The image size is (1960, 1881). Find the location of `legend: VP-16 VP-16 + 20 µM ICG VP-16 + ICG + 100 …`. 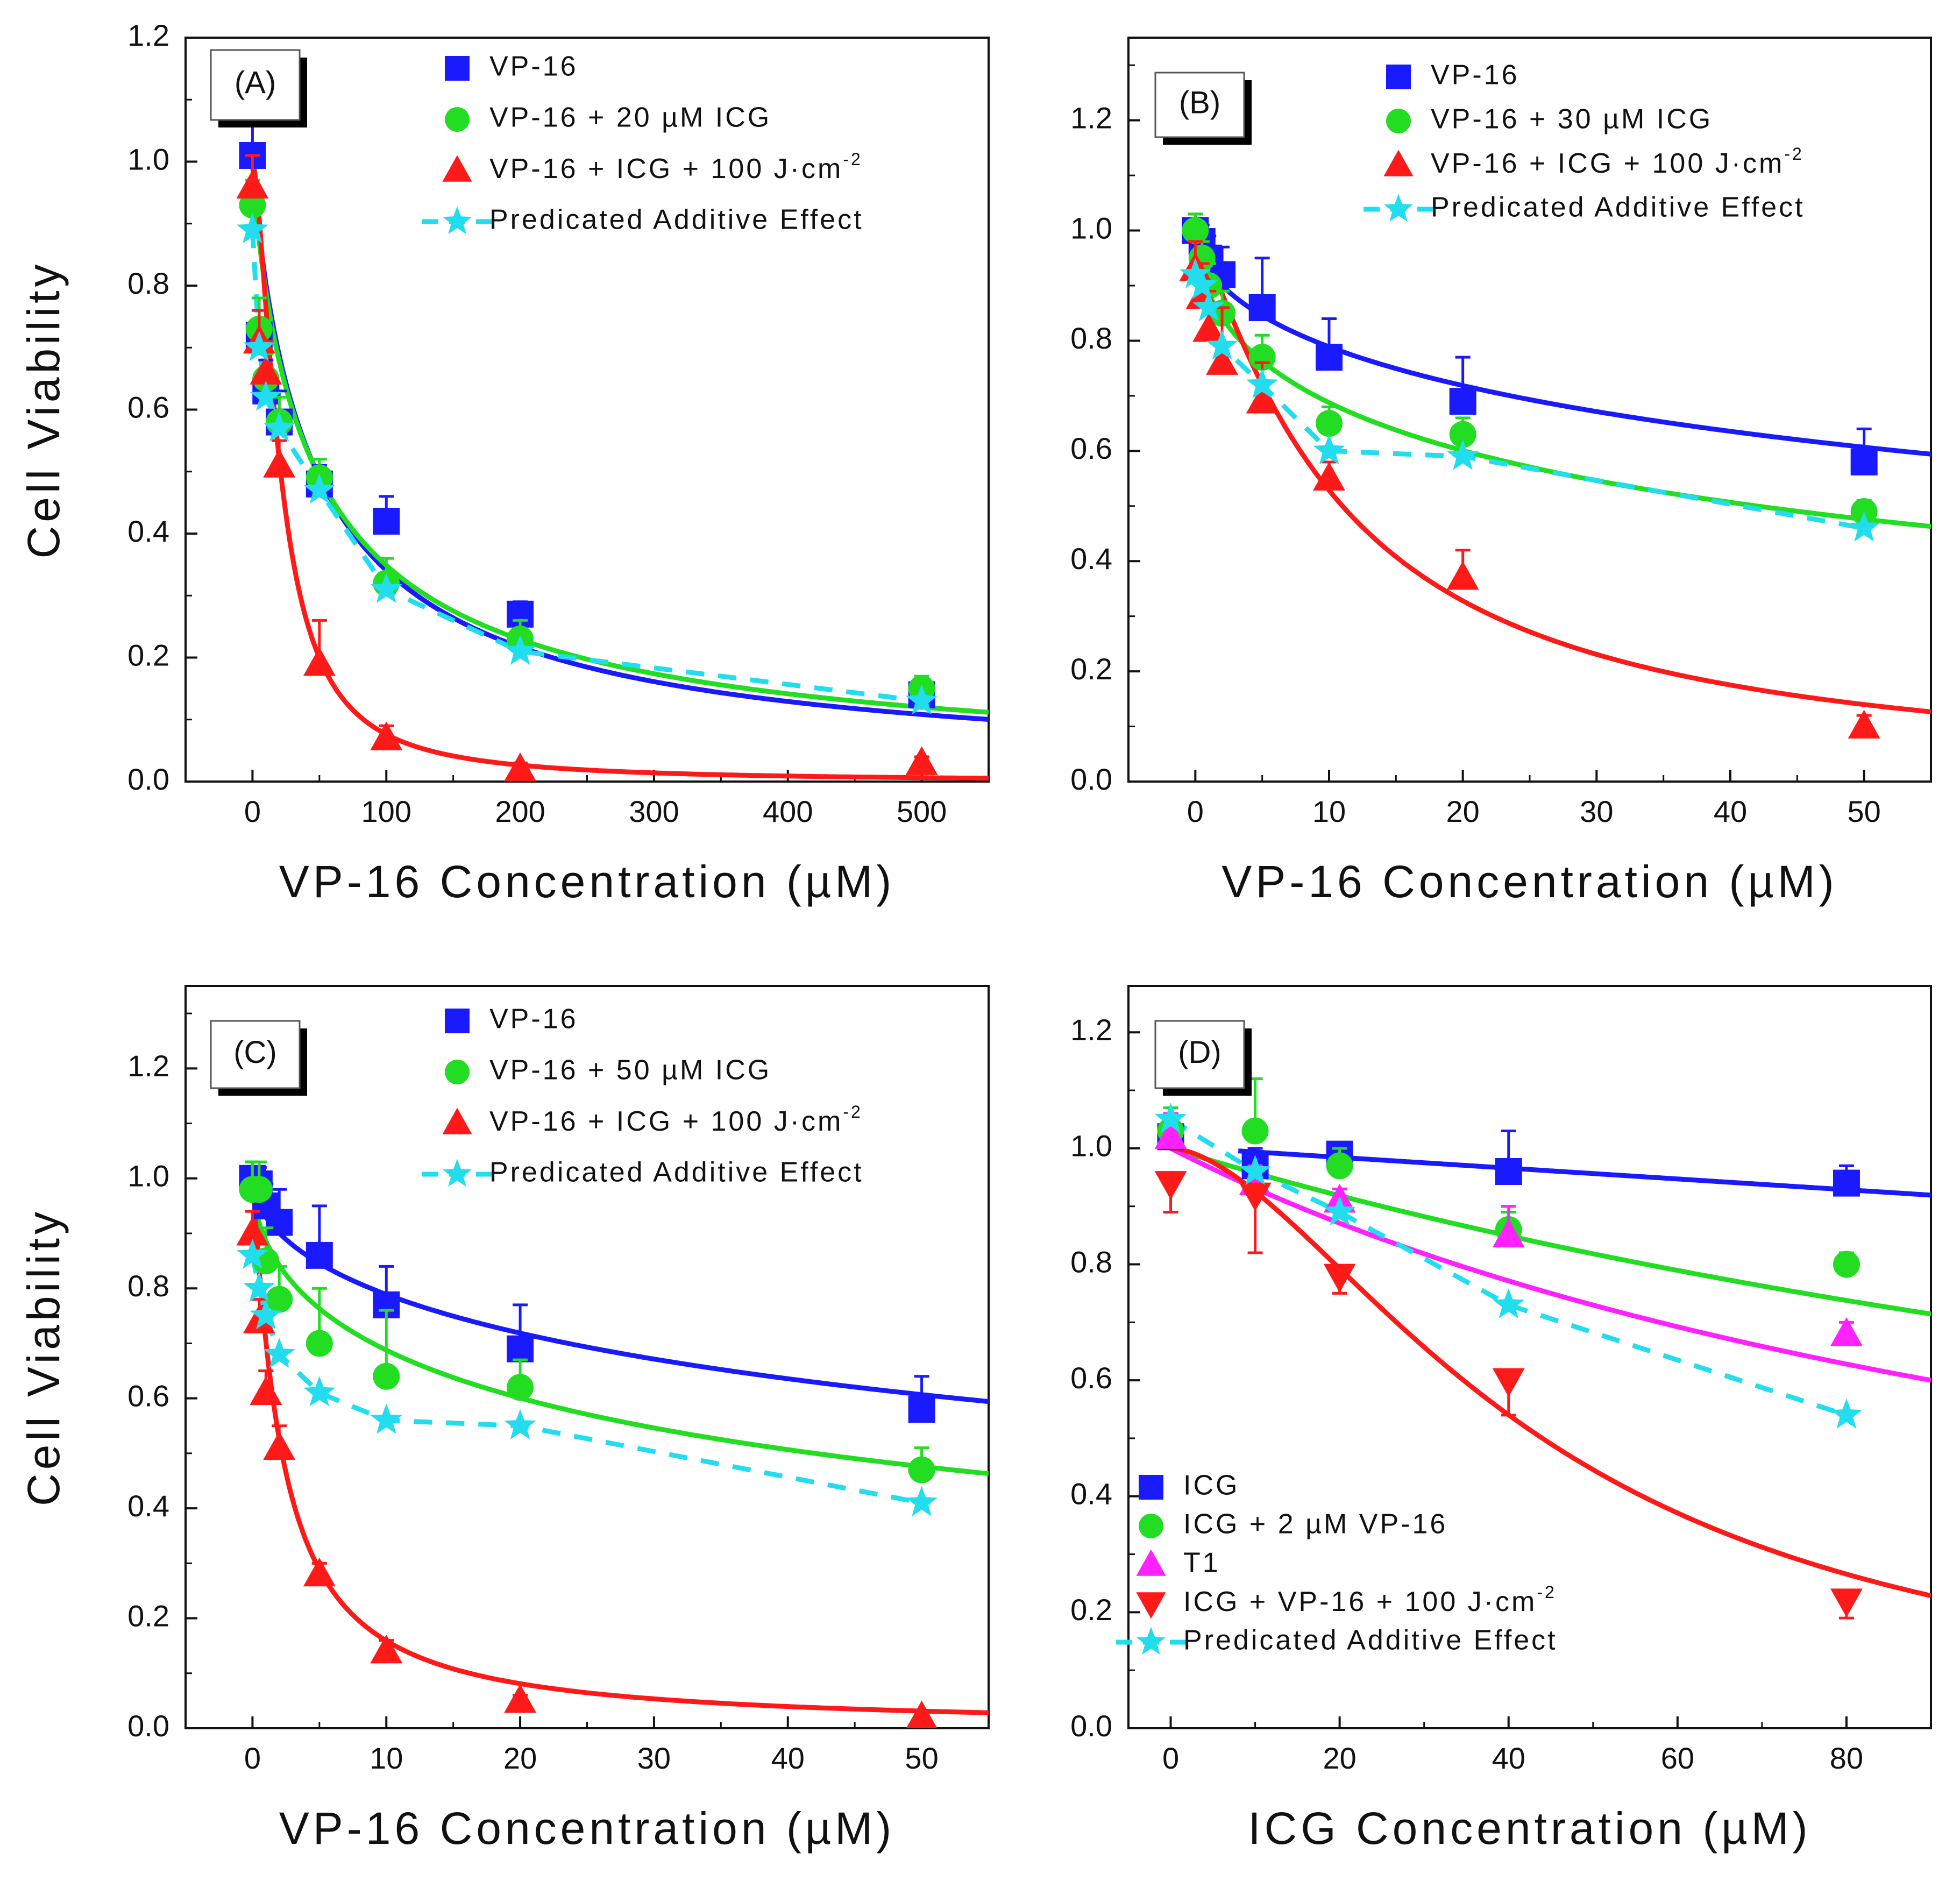

legend: VP-16 VP-16 + 20 µM ICG VP-16 + ICG + 100 … is located at coordinates (642, 143).